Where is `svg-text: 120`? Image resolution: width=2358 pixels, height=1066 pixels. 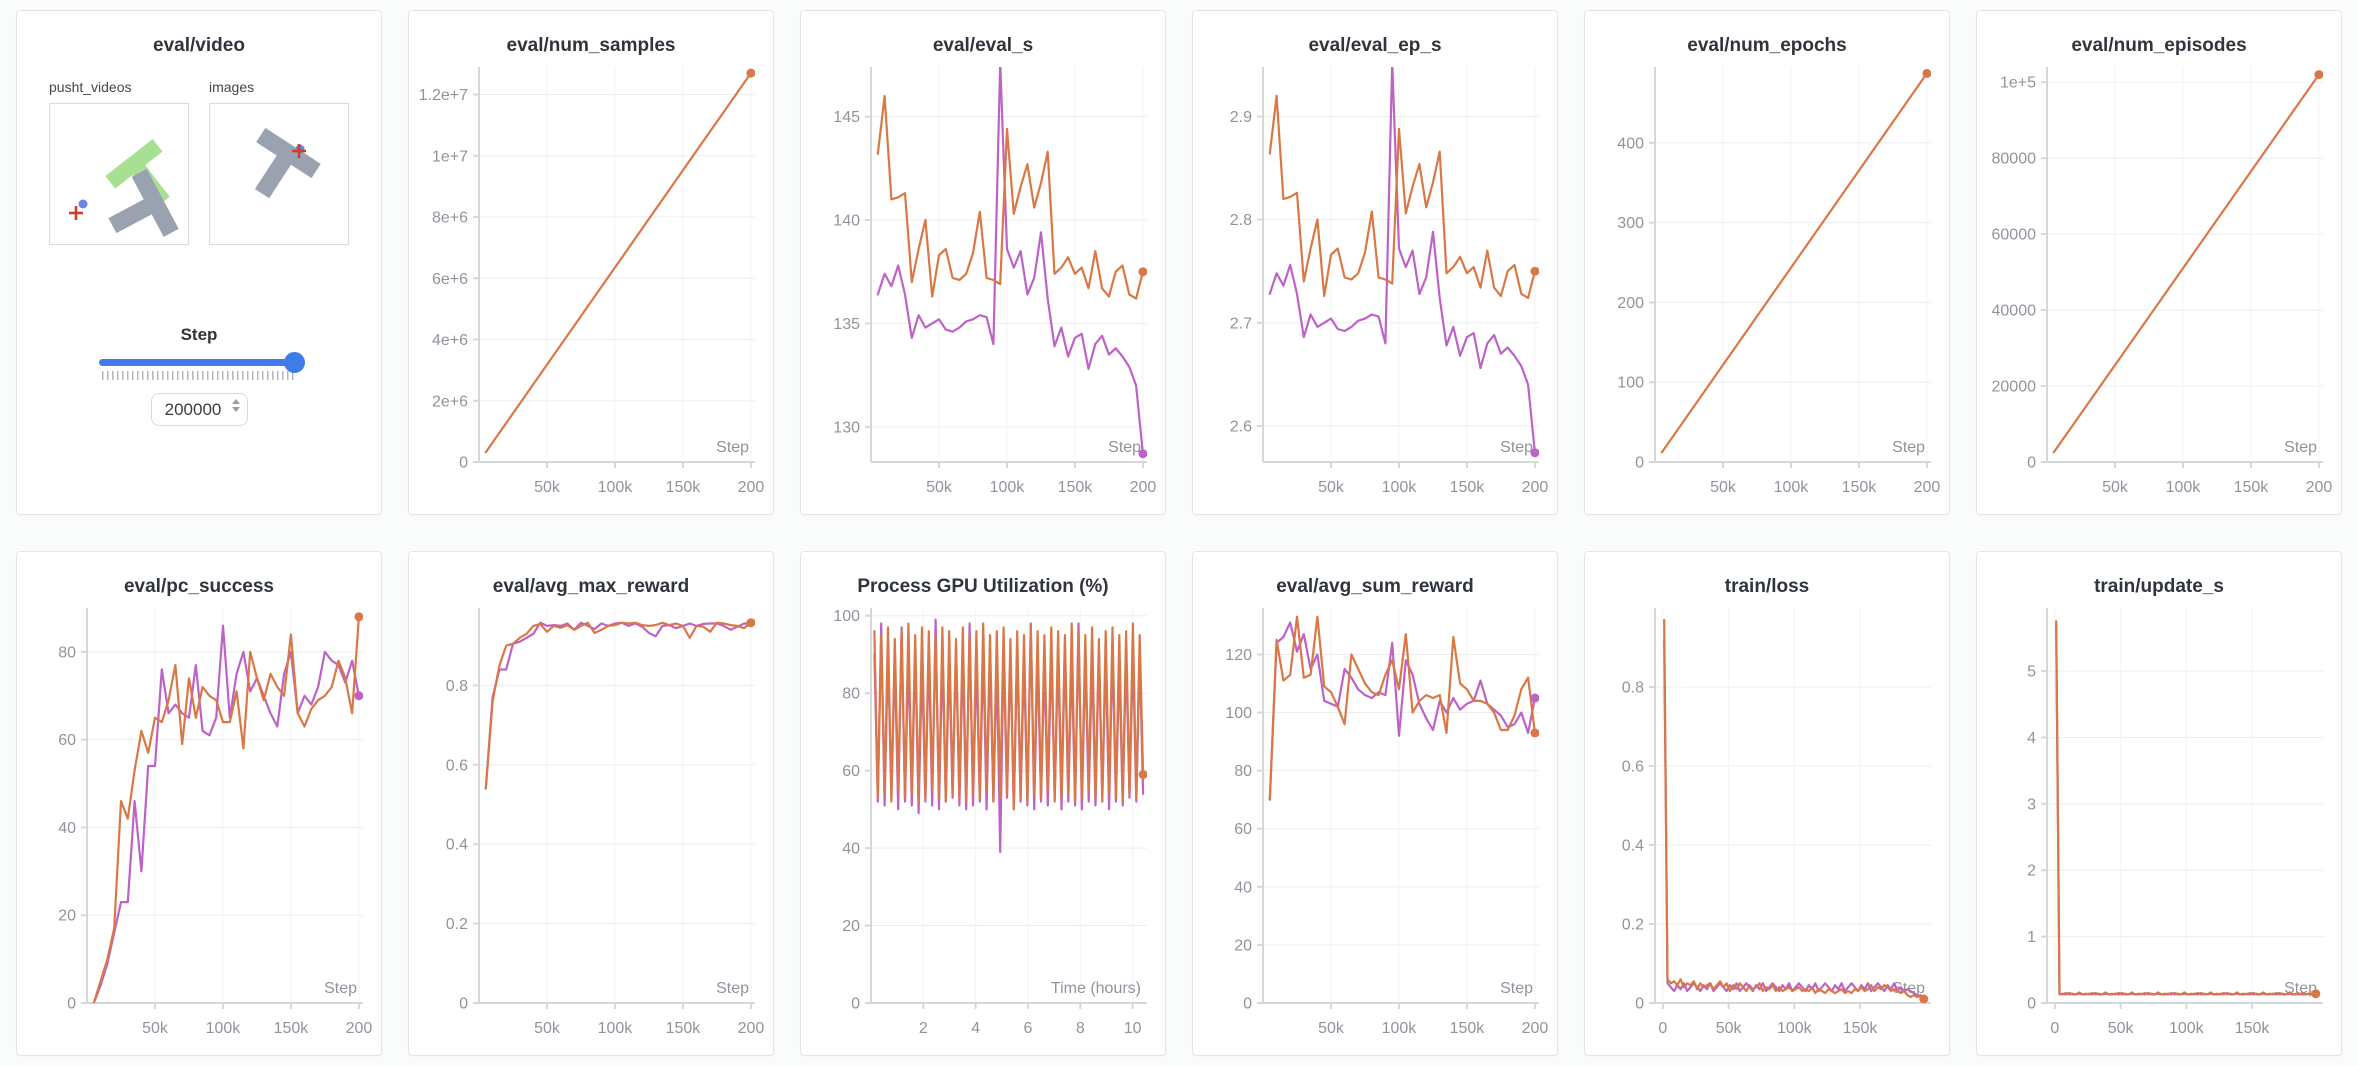 svg-text: 120 is located at coordinates (1238, 655).